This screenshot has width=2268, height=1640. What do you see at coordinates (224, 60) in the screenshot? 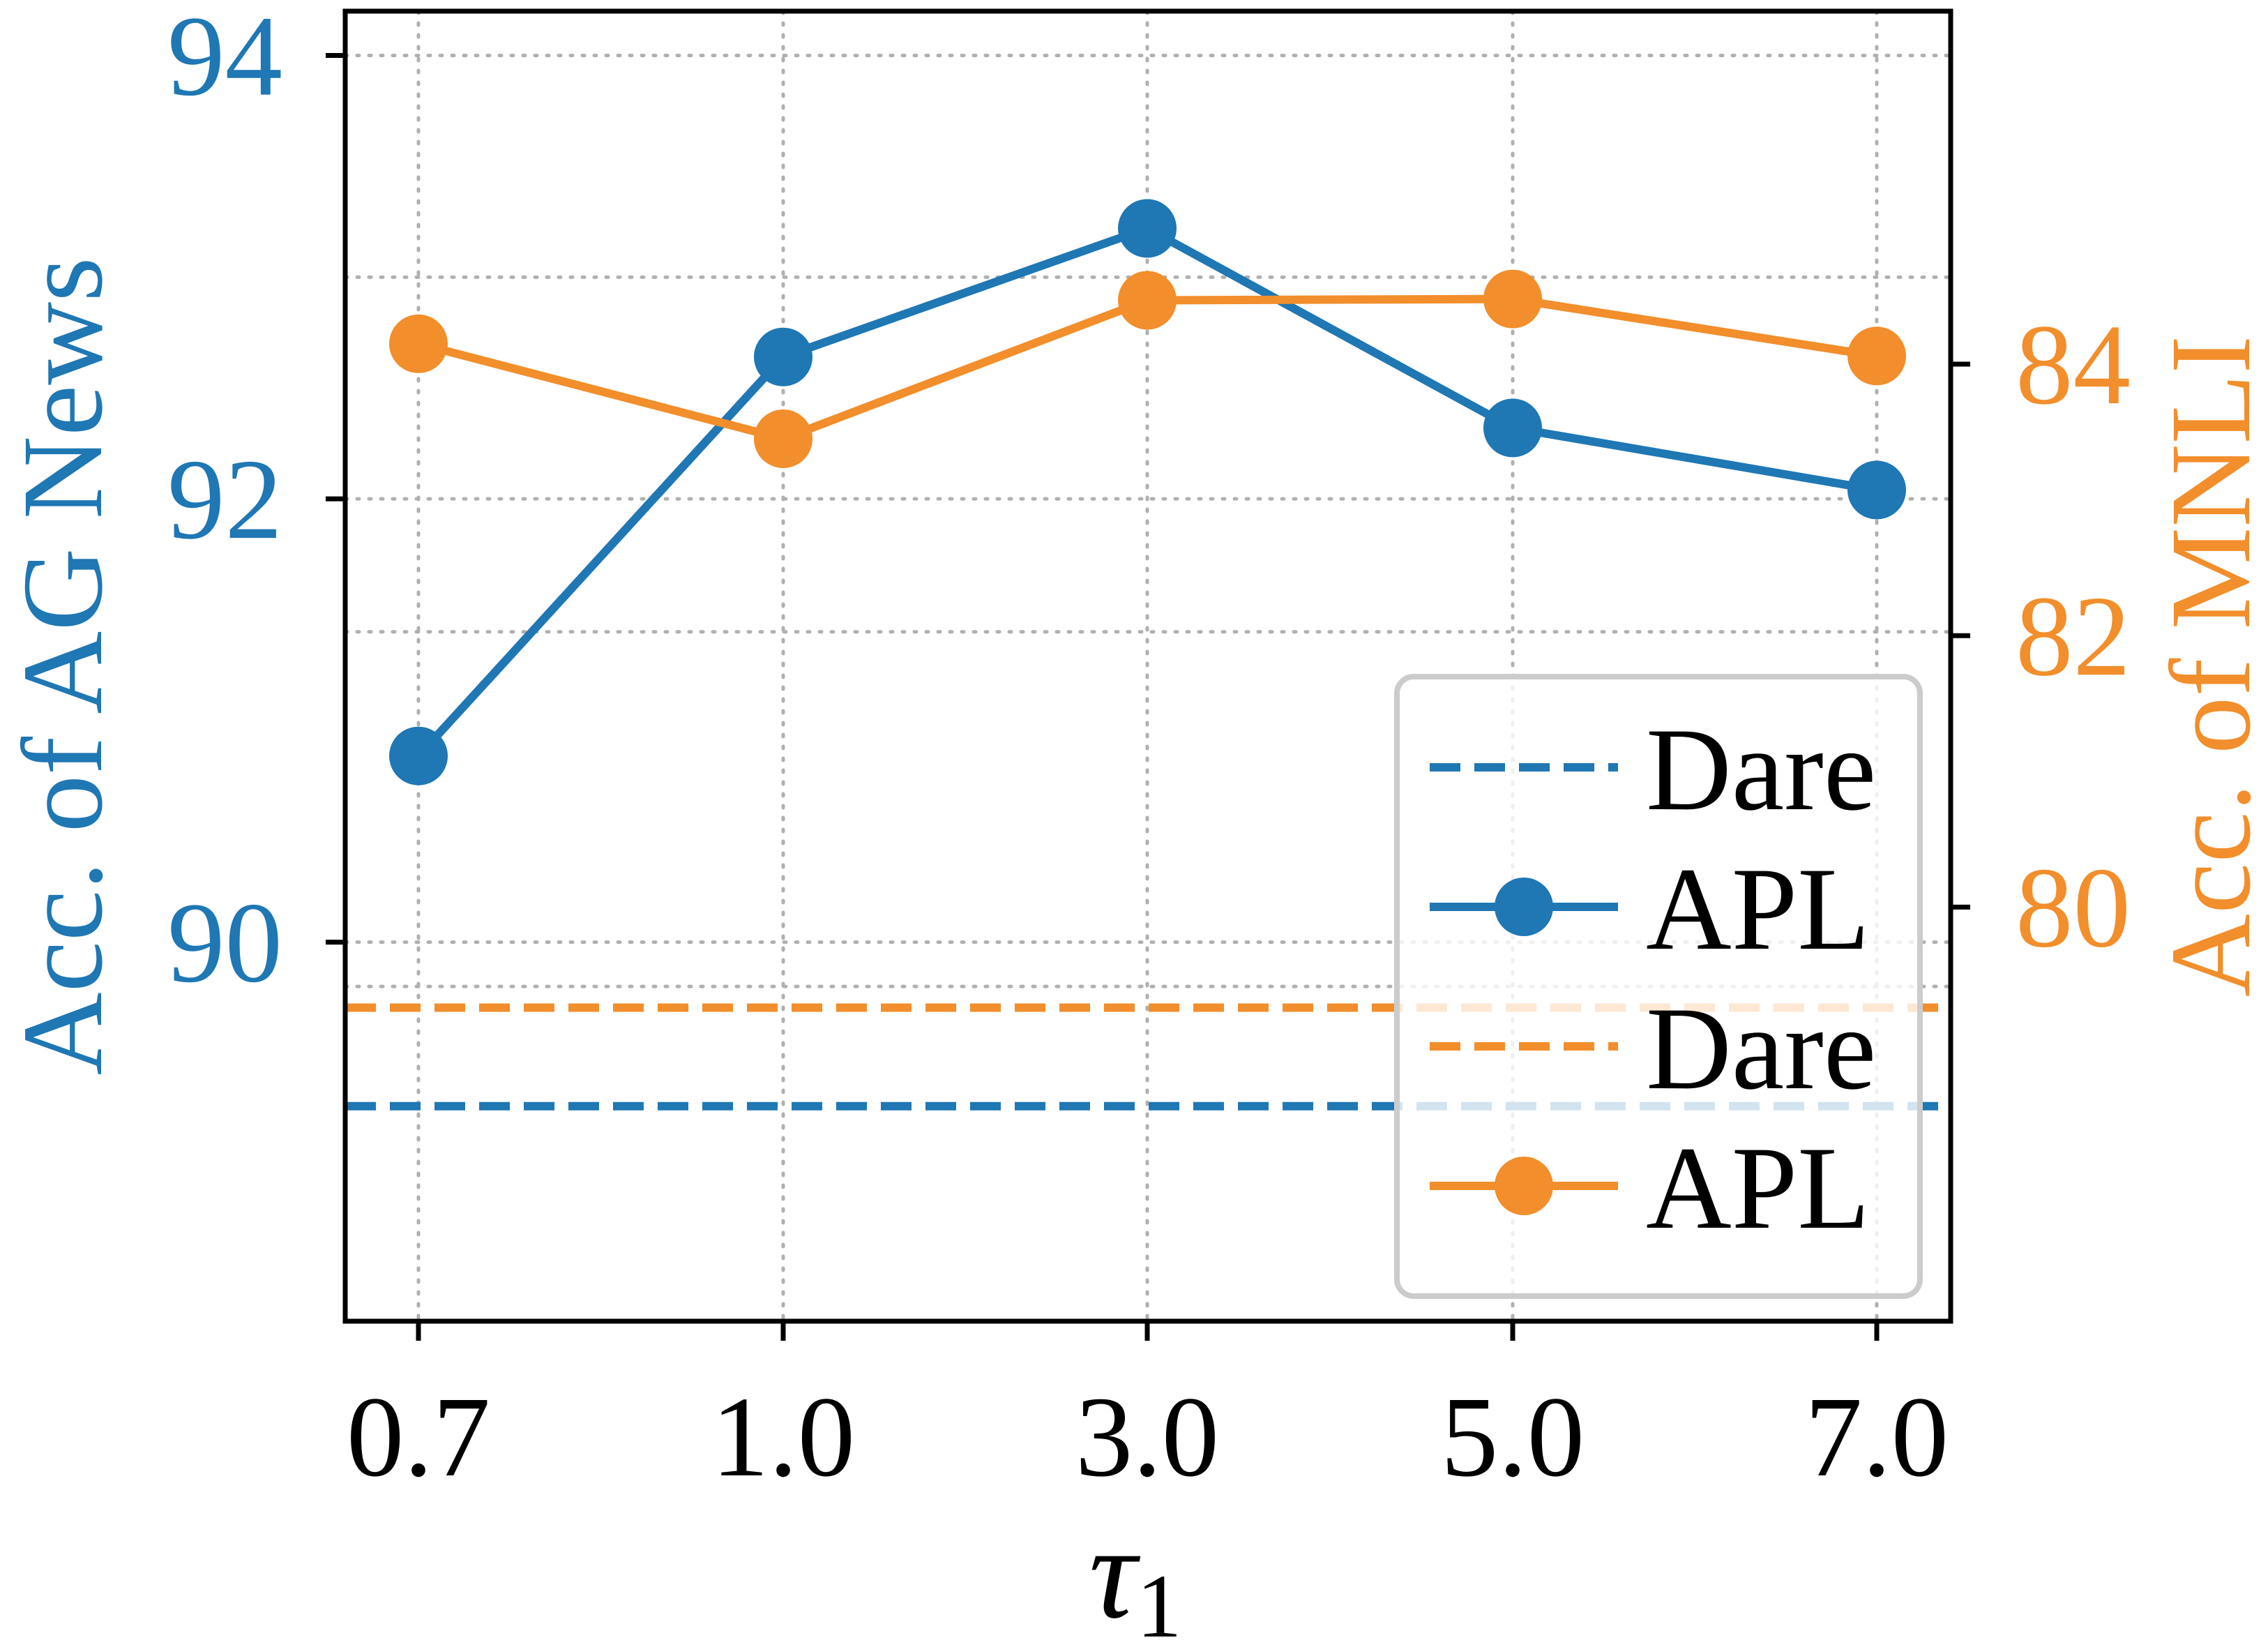
I see `y-left-tick-label-2: 94` at bounding box center [224, 60].